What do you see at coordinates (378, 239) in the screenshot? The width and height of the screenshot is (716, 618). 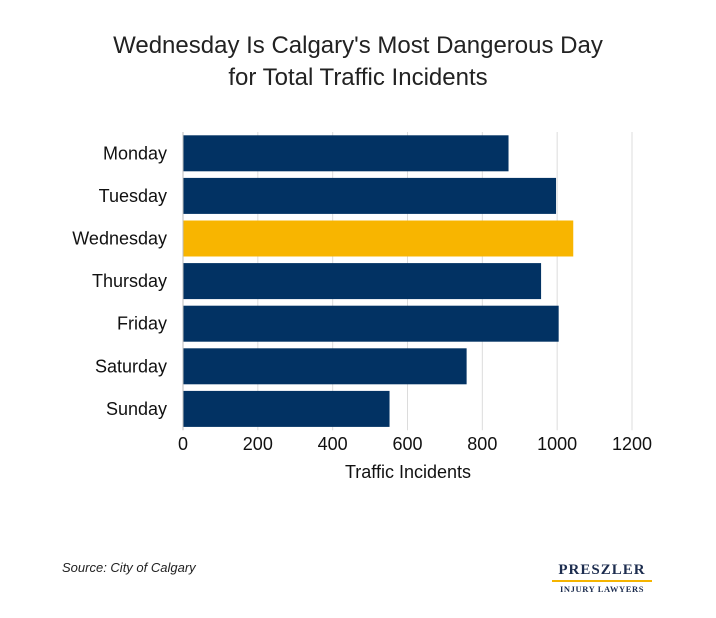 I see `bar-wednesday` at bounding box center [378, 239].